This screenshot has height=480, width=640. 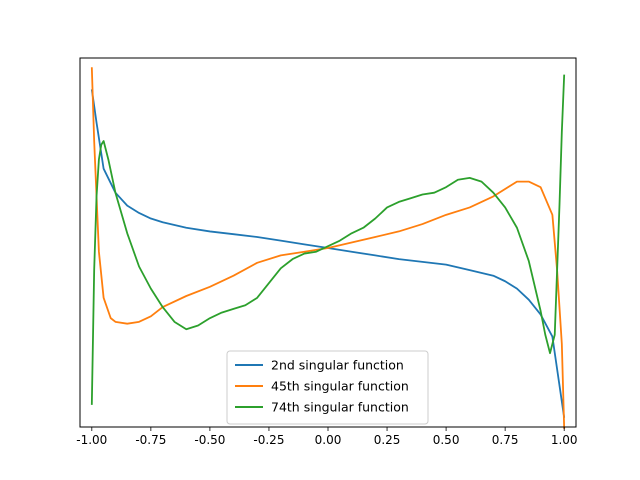 What do you see at coordinates (150, 440) in the screenshot?
I see `x-tick-label: -0.75` at bounding box center [150, 440].